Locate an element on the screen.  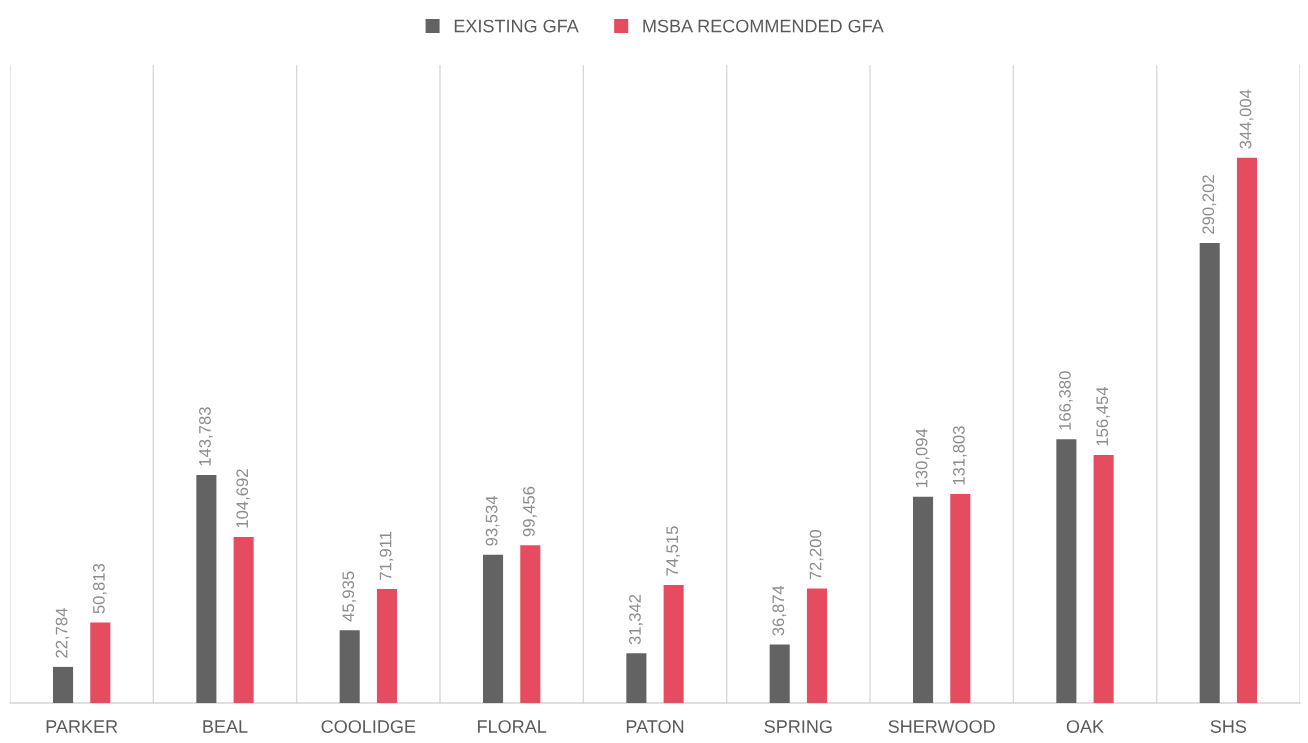
x-tick-label: PARKER is located at coordinates (82, 726).